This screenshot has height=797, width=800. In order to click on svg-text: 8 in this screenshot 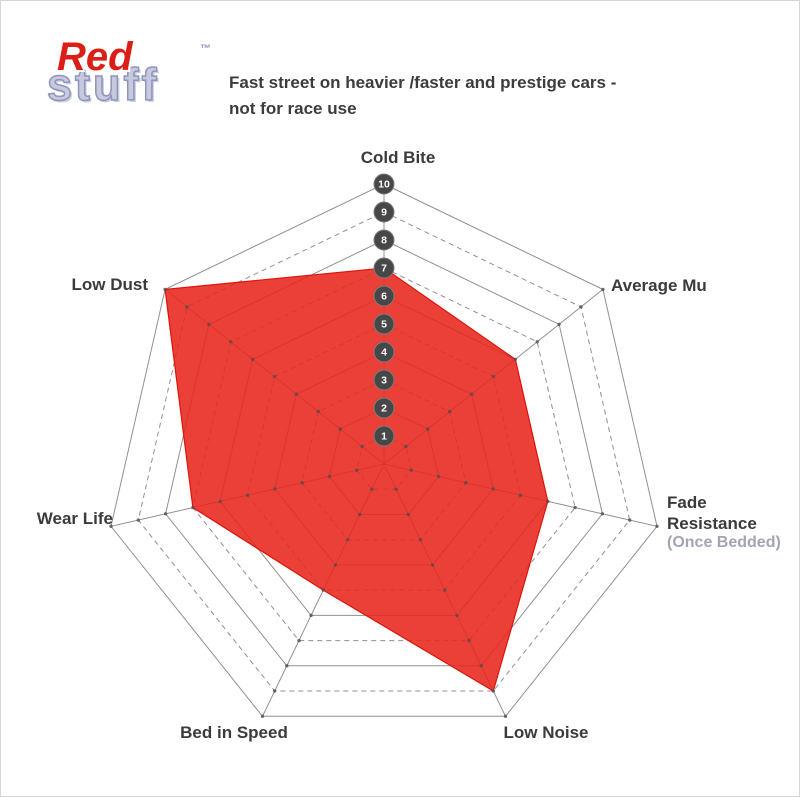, I will do `click(384, 241)`.